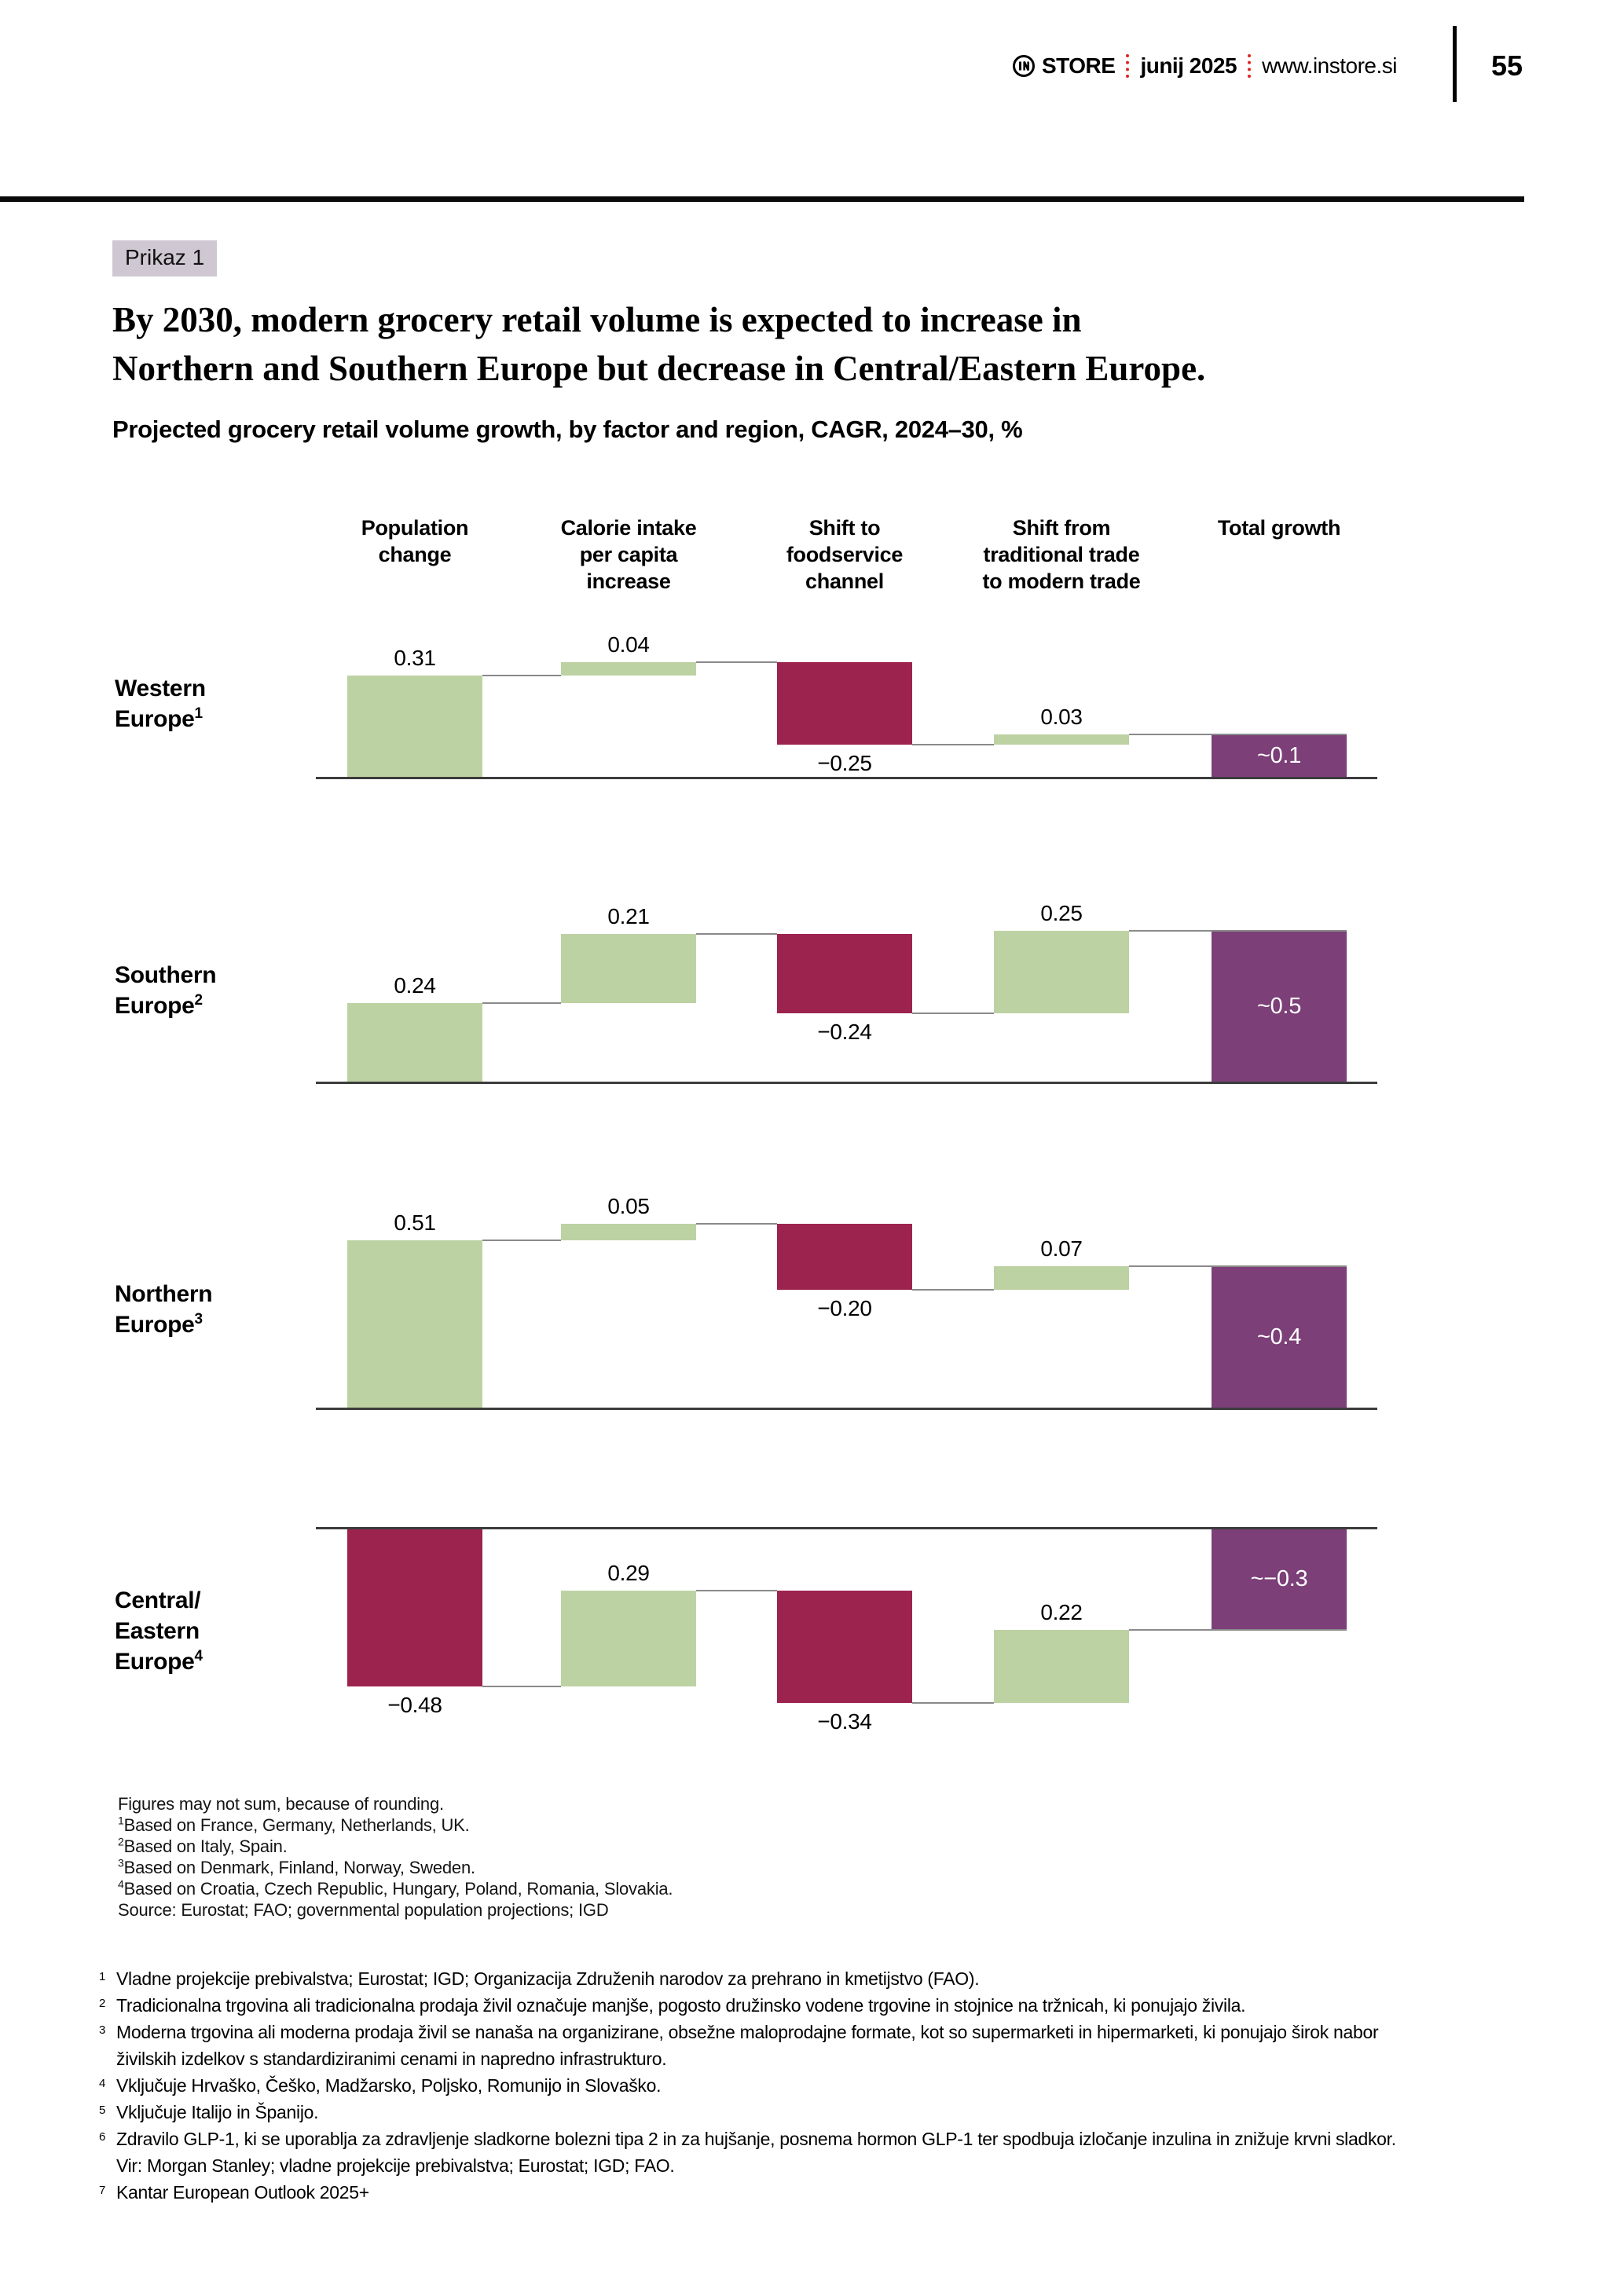  I want to click on waterfall-total-bar: ~−0.3, so click(1279, 1579).